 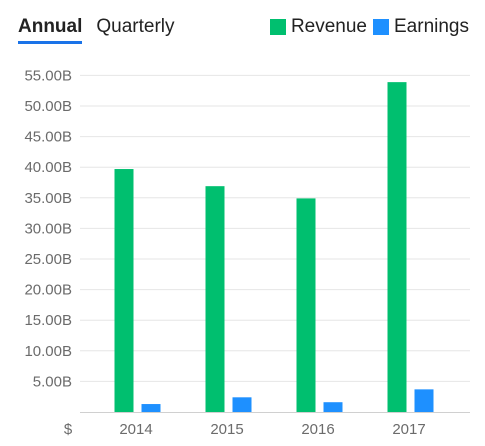 What do you see at coordinates (48, 75) in the screenshot?
I see `y-tick-label: 55.00B` at bounding box center [48, 75].